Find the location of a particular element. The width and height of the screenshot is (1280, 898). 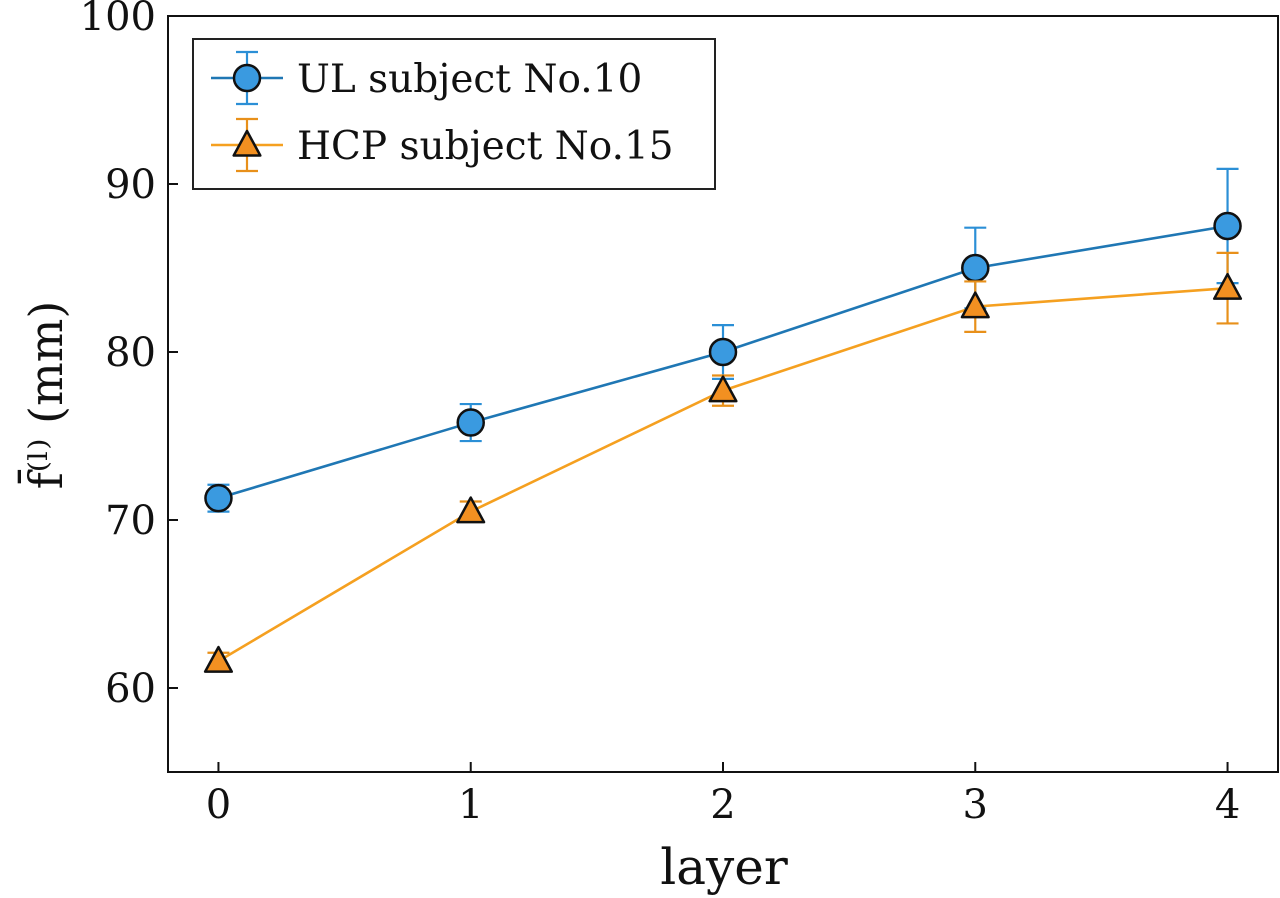

legend-label: HCP subject No.15 is located at coordinates (485, 146).